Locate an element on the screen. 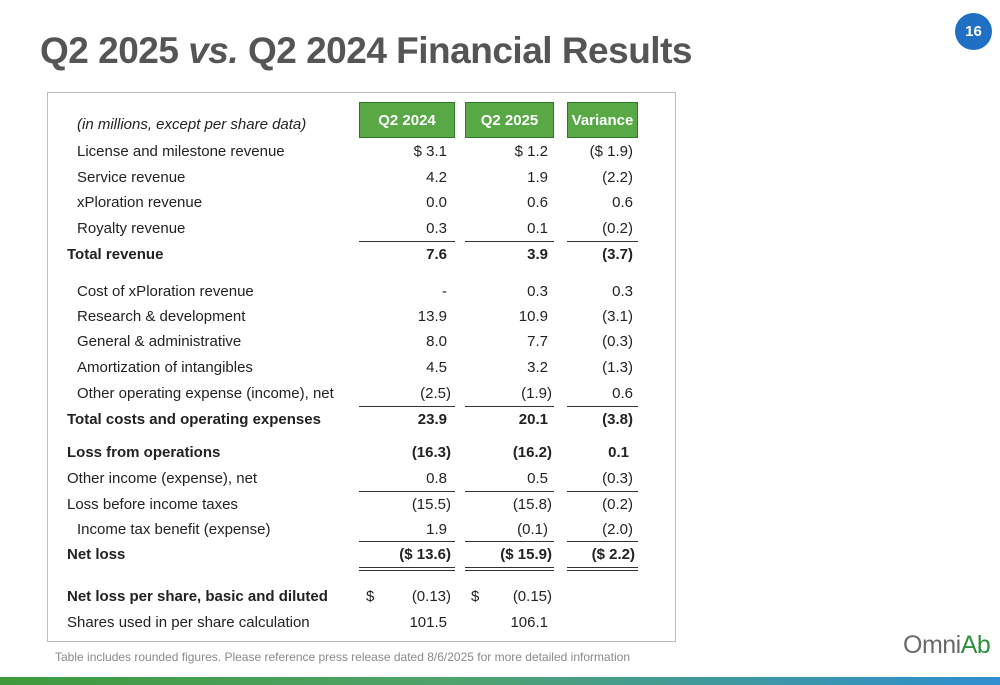  table-row-service: Service revenue 4.2 1.9 (2.2) is located at coordinates (340, 178).